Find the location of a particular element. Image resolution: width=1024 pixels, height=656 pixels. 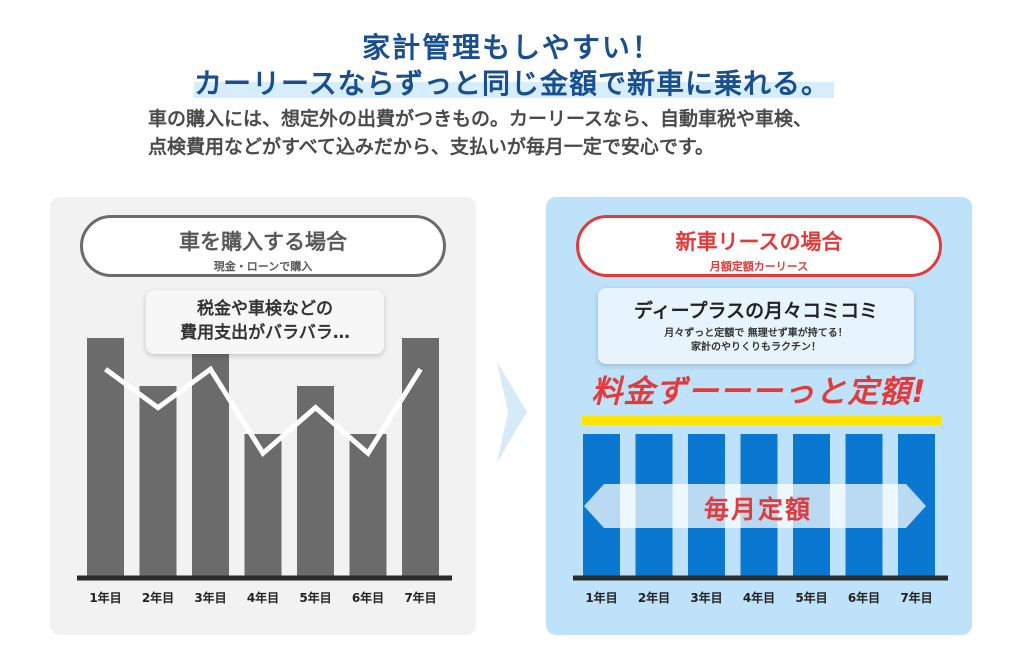

purchase-year-label: 1年目 is located at coordinates (105, 597).